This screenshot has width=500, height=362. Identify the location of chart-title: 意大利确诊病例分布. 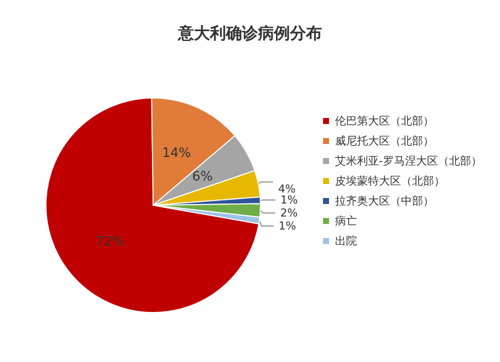
(249, 33).